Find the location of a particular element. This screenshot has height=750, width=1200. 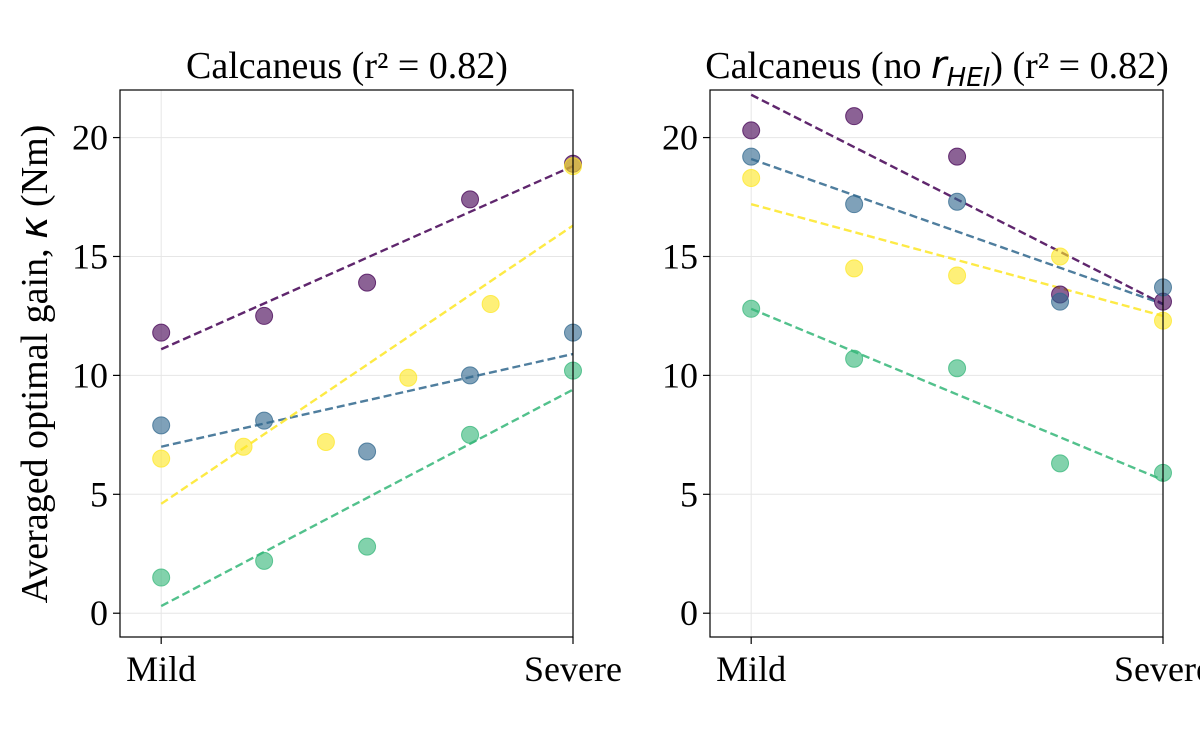

y-axis-label: Averaged optimal gain, κ (Nm) is located at coordinates (34, 364).